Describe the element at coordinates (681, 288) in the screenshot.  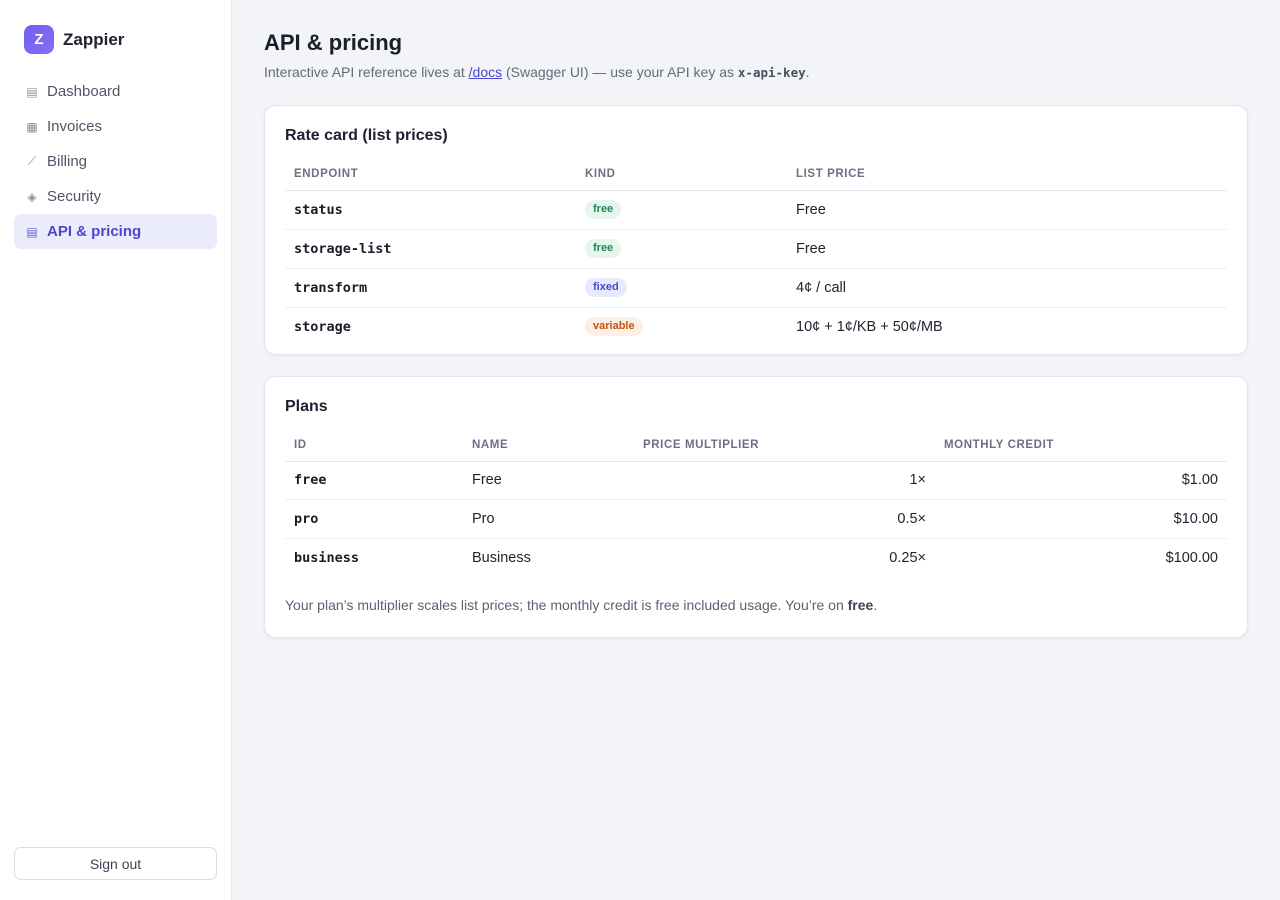
I see `kind-cell: fixed` at that location.